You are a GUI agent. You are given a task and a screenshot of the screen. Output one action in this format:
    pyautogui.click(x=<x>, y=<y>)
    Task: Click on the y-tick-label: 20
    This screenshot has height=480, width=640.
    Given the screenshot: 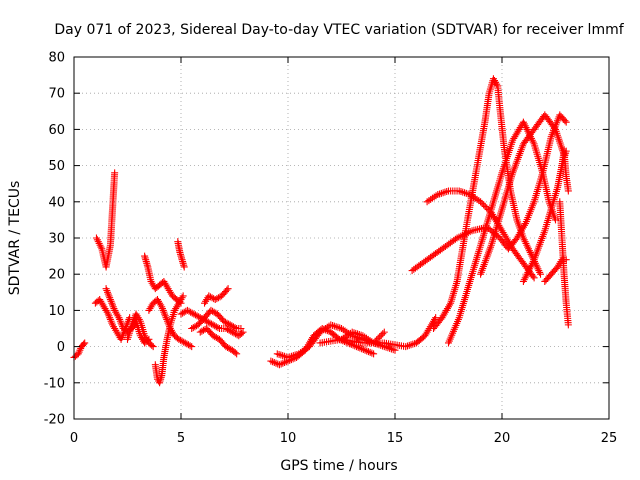 What is the action you would take?
    pyautogui.click(x=56, y=275)
    